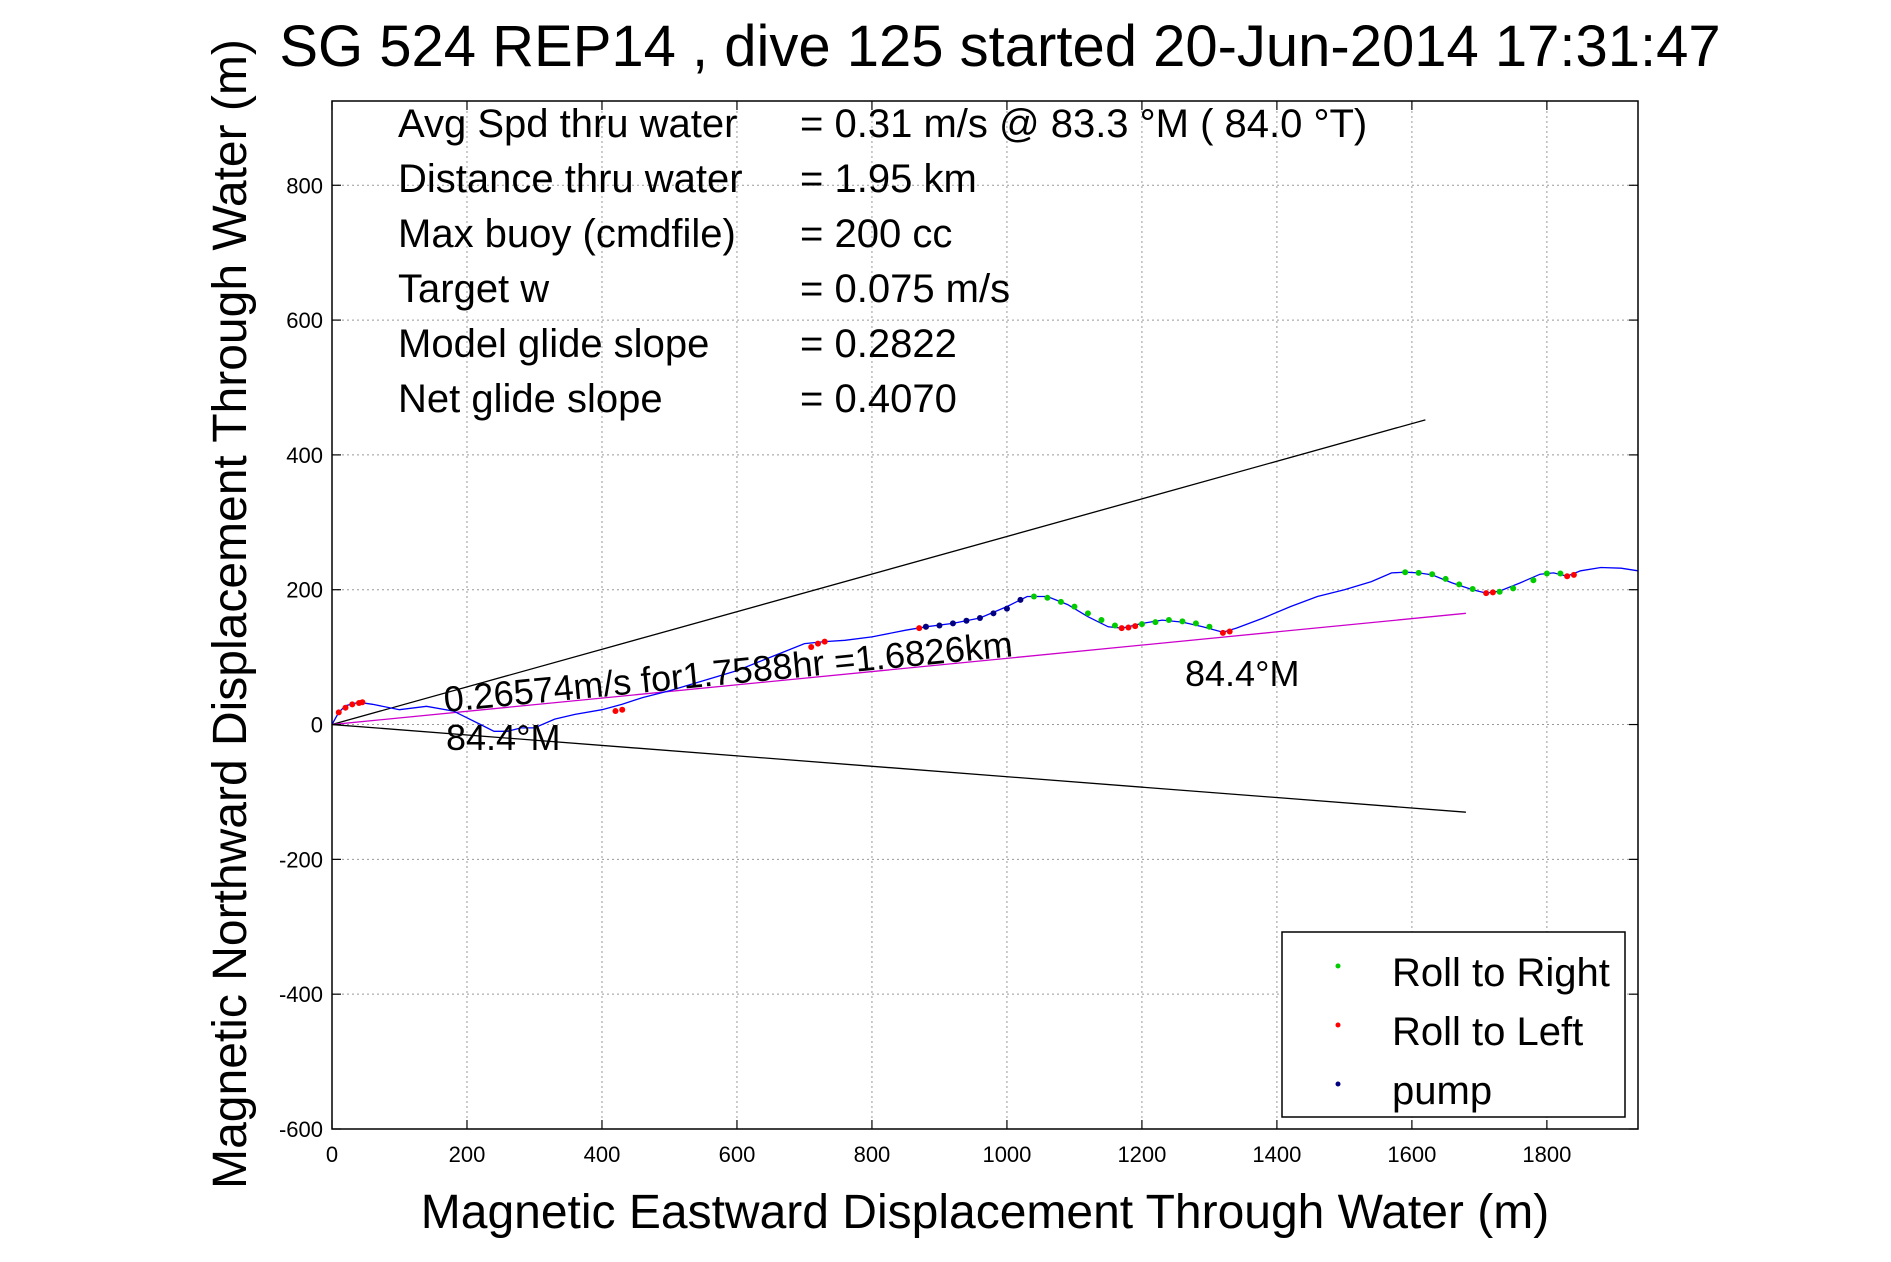 Image resolution: width=1891 pixels, height=1262 pixels. Describe the element at coordinates (878, 344) in the screenshot. I see `info-value: = 0.2822` at that location.